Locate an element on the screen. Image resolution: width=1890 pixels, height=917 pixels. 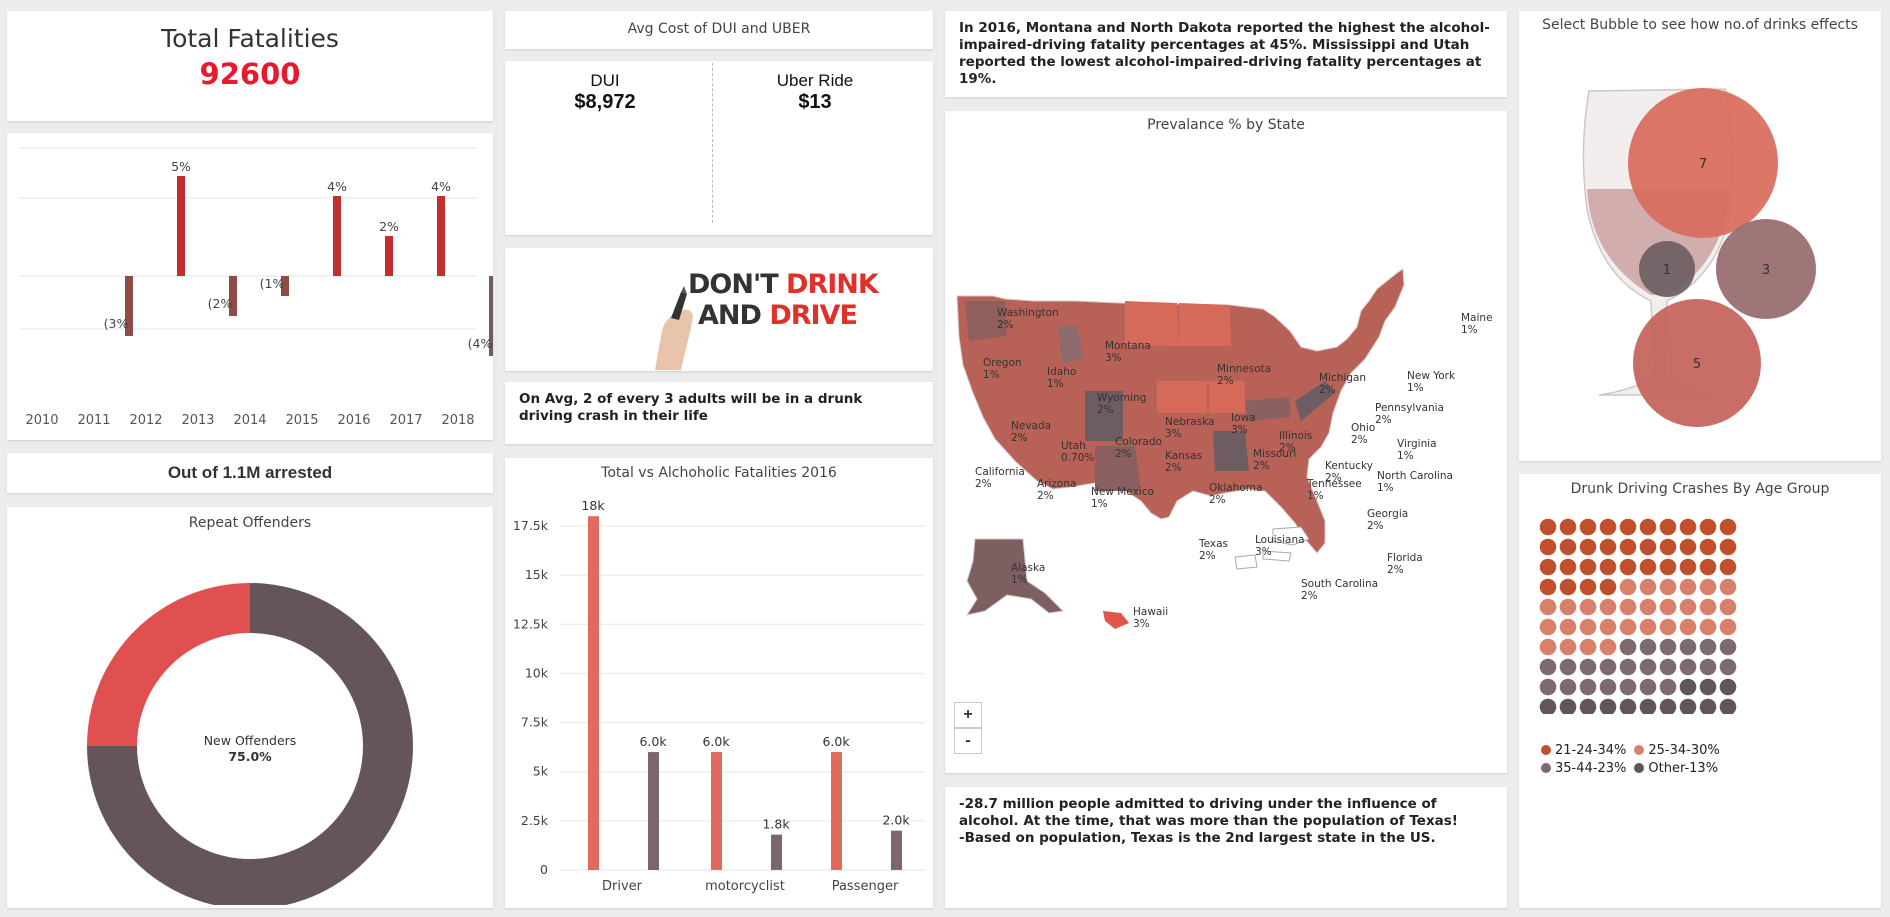
y-tick-label: 12.5k is located at coordinates (531, 623).